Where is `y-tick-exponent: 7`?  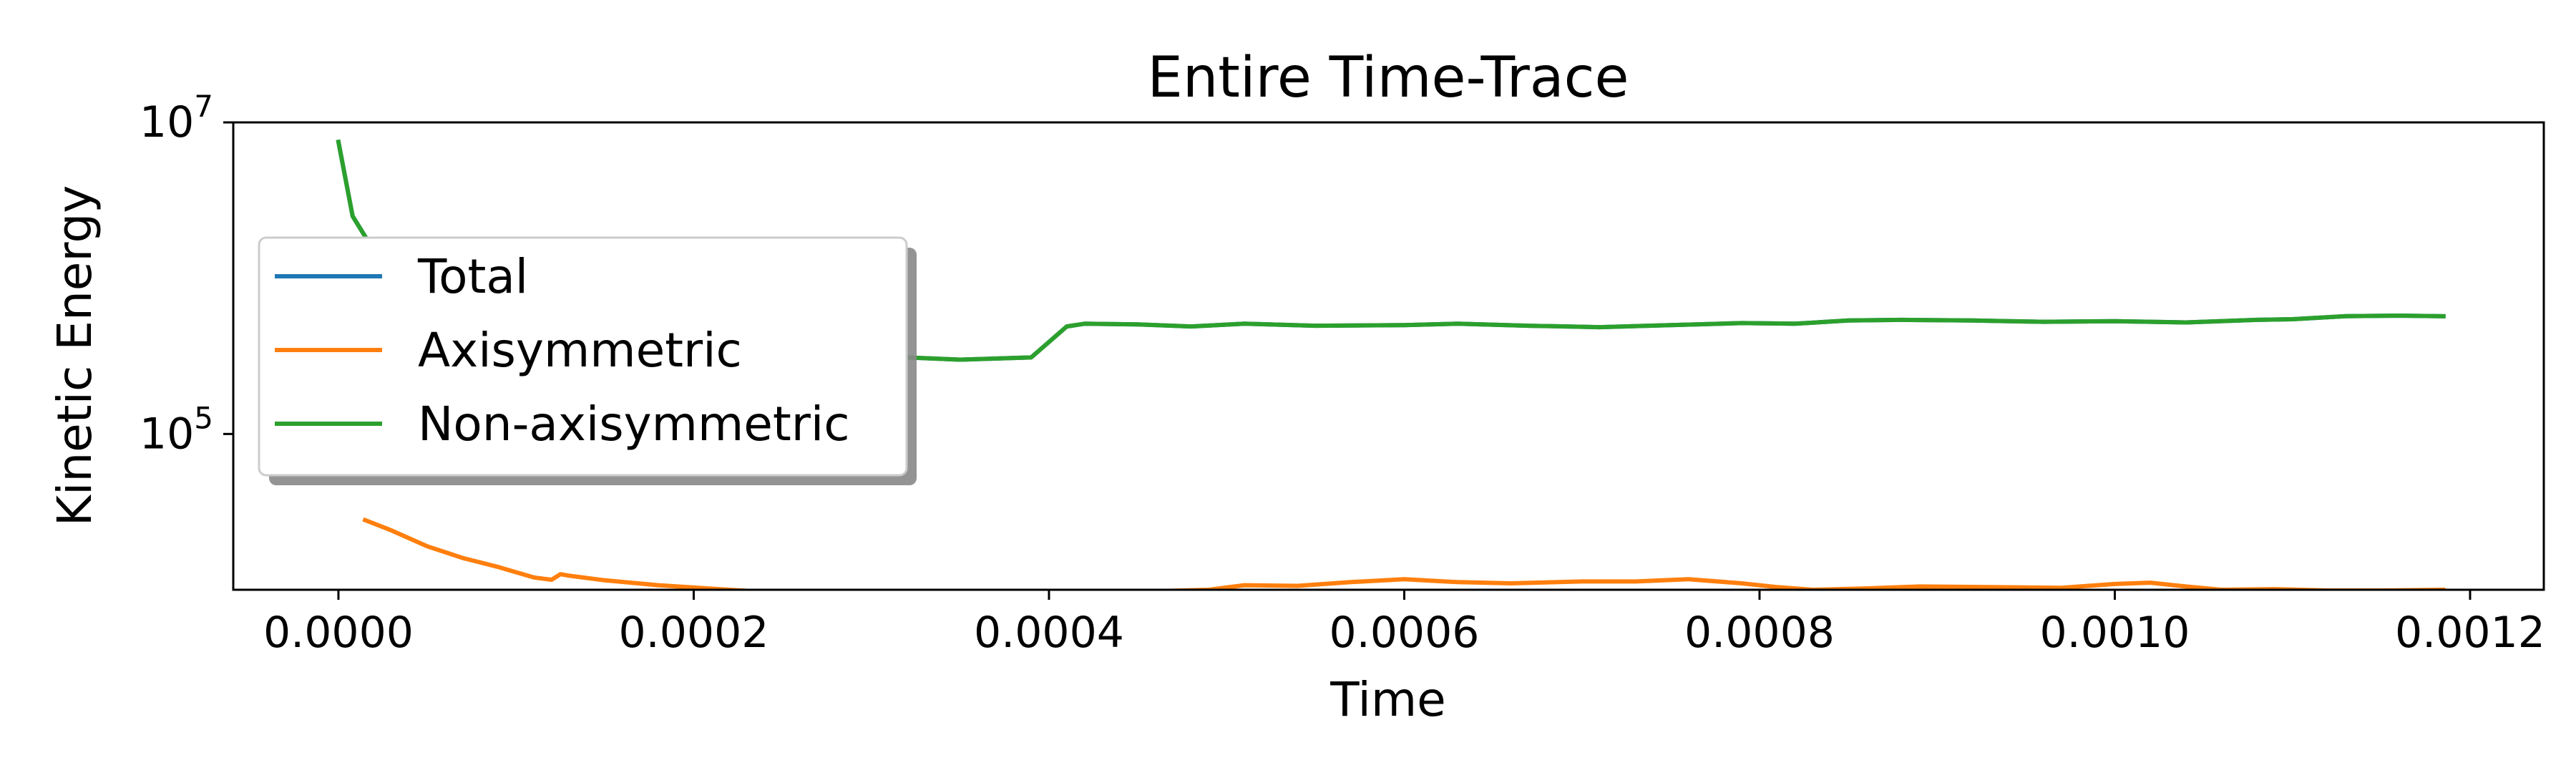 y-tick-exponent: 7 is located at coordinates (203, 106).